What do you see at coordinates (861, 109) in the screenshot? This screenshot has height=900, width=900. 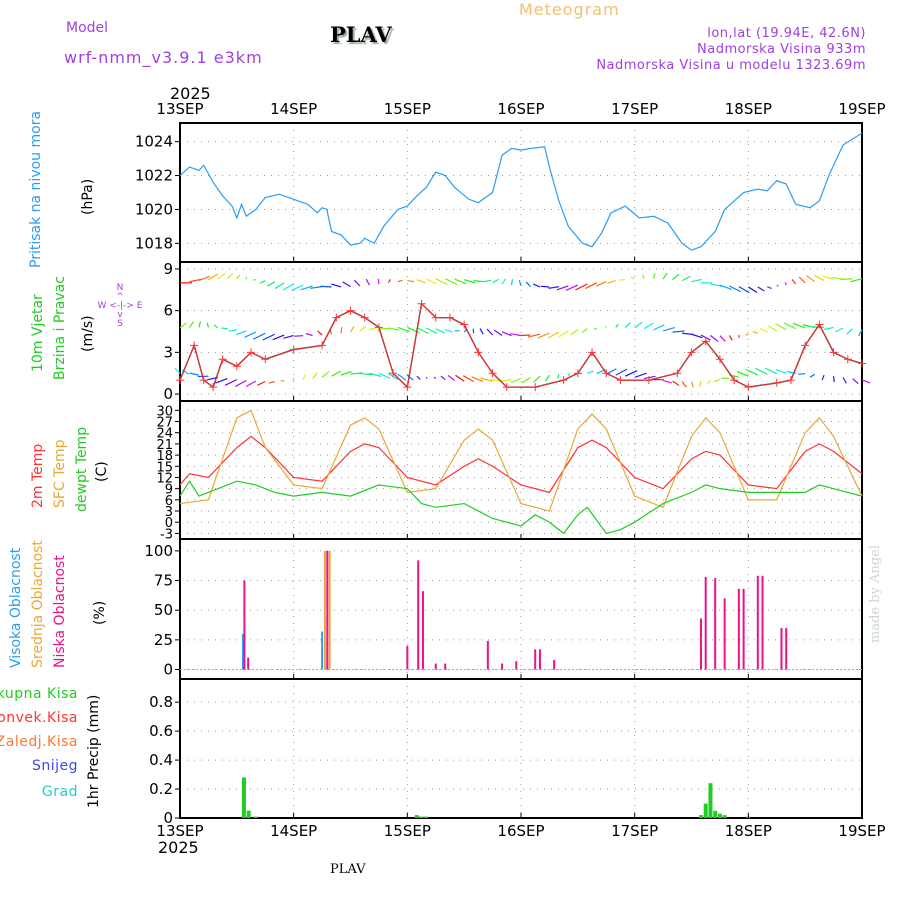 I see `x-tick-label-top: 19SEP` at bounding box center [861, 109].